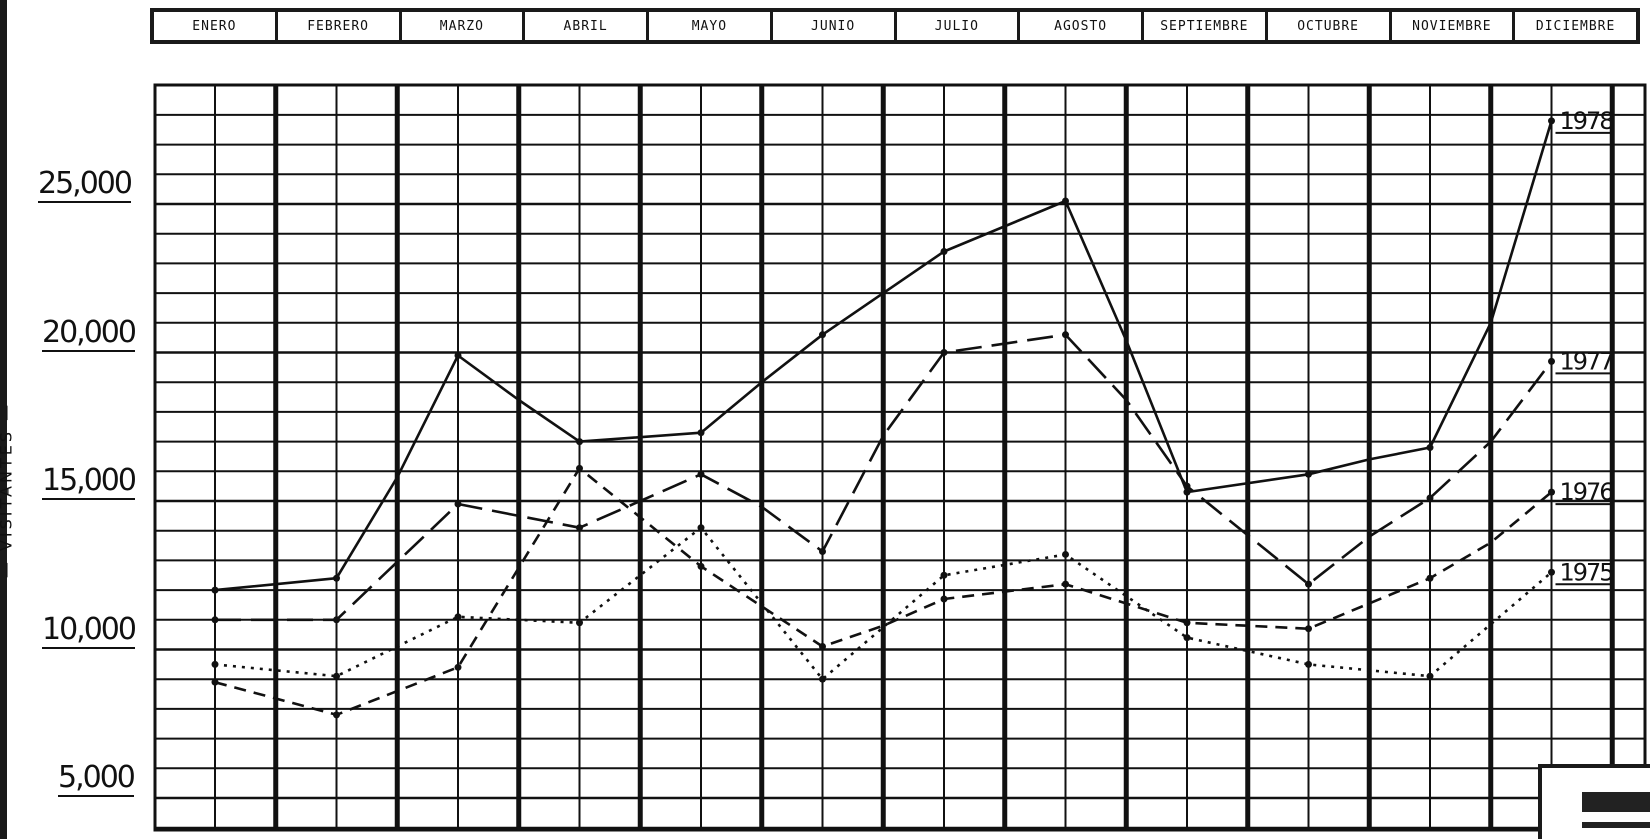 The image size is (1650, 839). Describe the element at coordinates (1454, 26) in the screenshot. I see `month-label: NOVIEMBRE` at that location.